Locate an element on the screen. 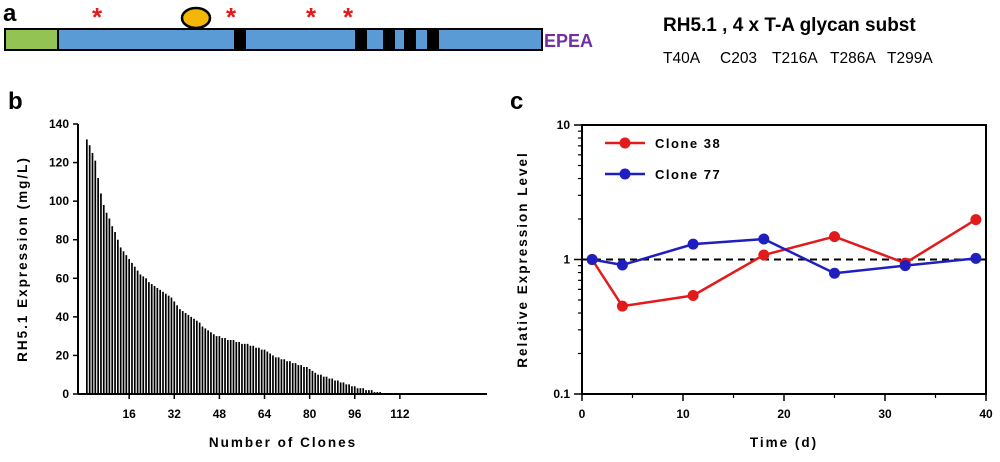 This screenshot has height=462, width=1000. series-group is located at coordinates (784, 263).